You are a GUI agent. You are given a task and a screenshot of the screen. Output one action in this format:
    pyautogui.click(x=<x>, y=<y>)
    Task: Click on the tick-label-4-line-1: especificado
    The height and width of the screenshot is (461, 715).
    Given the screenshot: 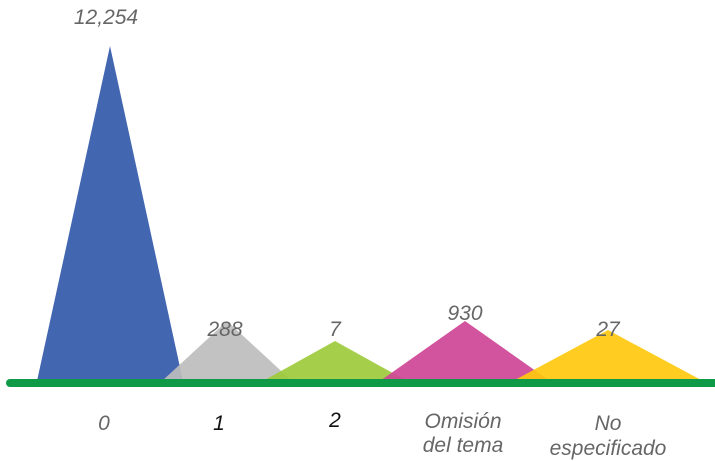 What is the action you would take?
    pyautogui.click(x=608, y=448)
    